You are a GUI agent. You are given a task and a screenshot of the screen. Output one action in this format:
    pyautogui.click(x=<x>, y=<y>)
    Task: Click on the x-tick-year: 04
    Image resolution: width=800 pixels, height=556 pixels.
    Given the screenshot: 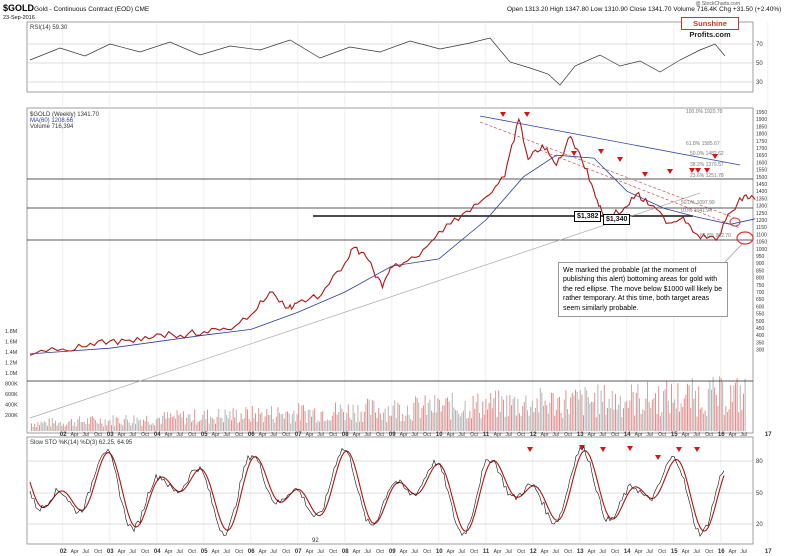 What is the action you would take?
    pyautogui.click(x=157, y=552)
    